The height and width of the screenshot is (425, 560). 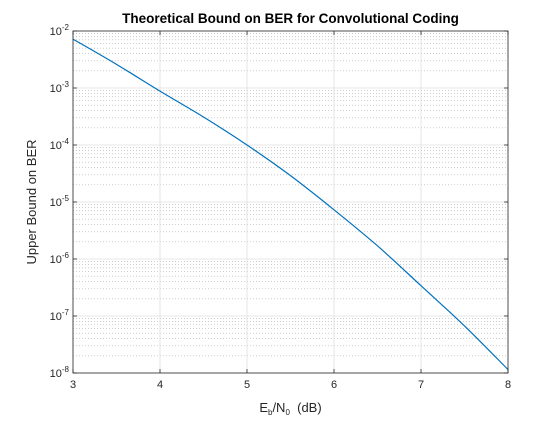 What do you see at coordinates (247, 385) in the screenshot?
I see `x-tick-label: 5` at bounding box center [247, 385].